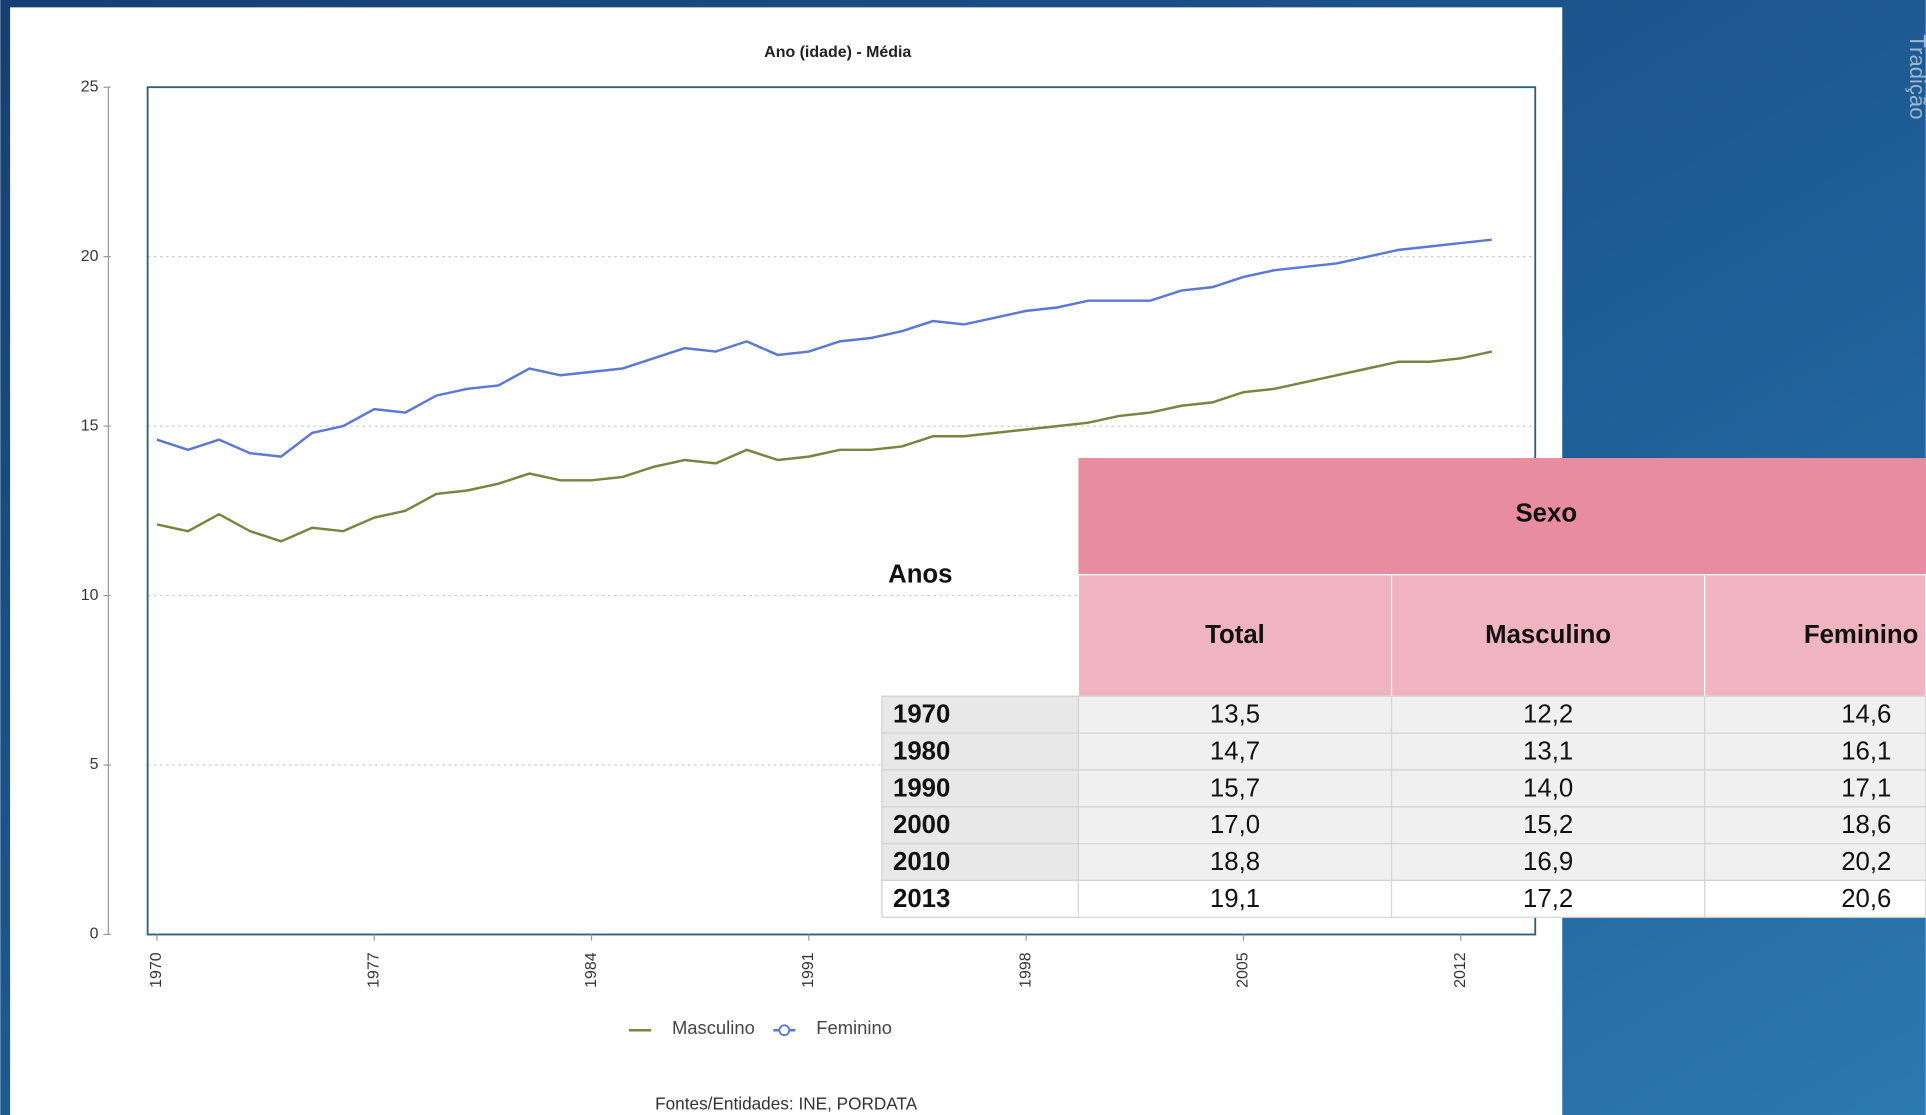 The height and width of the screenshot is (1115, 1926). What do you see at coordinates (1866, 862) in the screenshot?
I see `table-cell: 20,2` at bounding box center [1866, 862].